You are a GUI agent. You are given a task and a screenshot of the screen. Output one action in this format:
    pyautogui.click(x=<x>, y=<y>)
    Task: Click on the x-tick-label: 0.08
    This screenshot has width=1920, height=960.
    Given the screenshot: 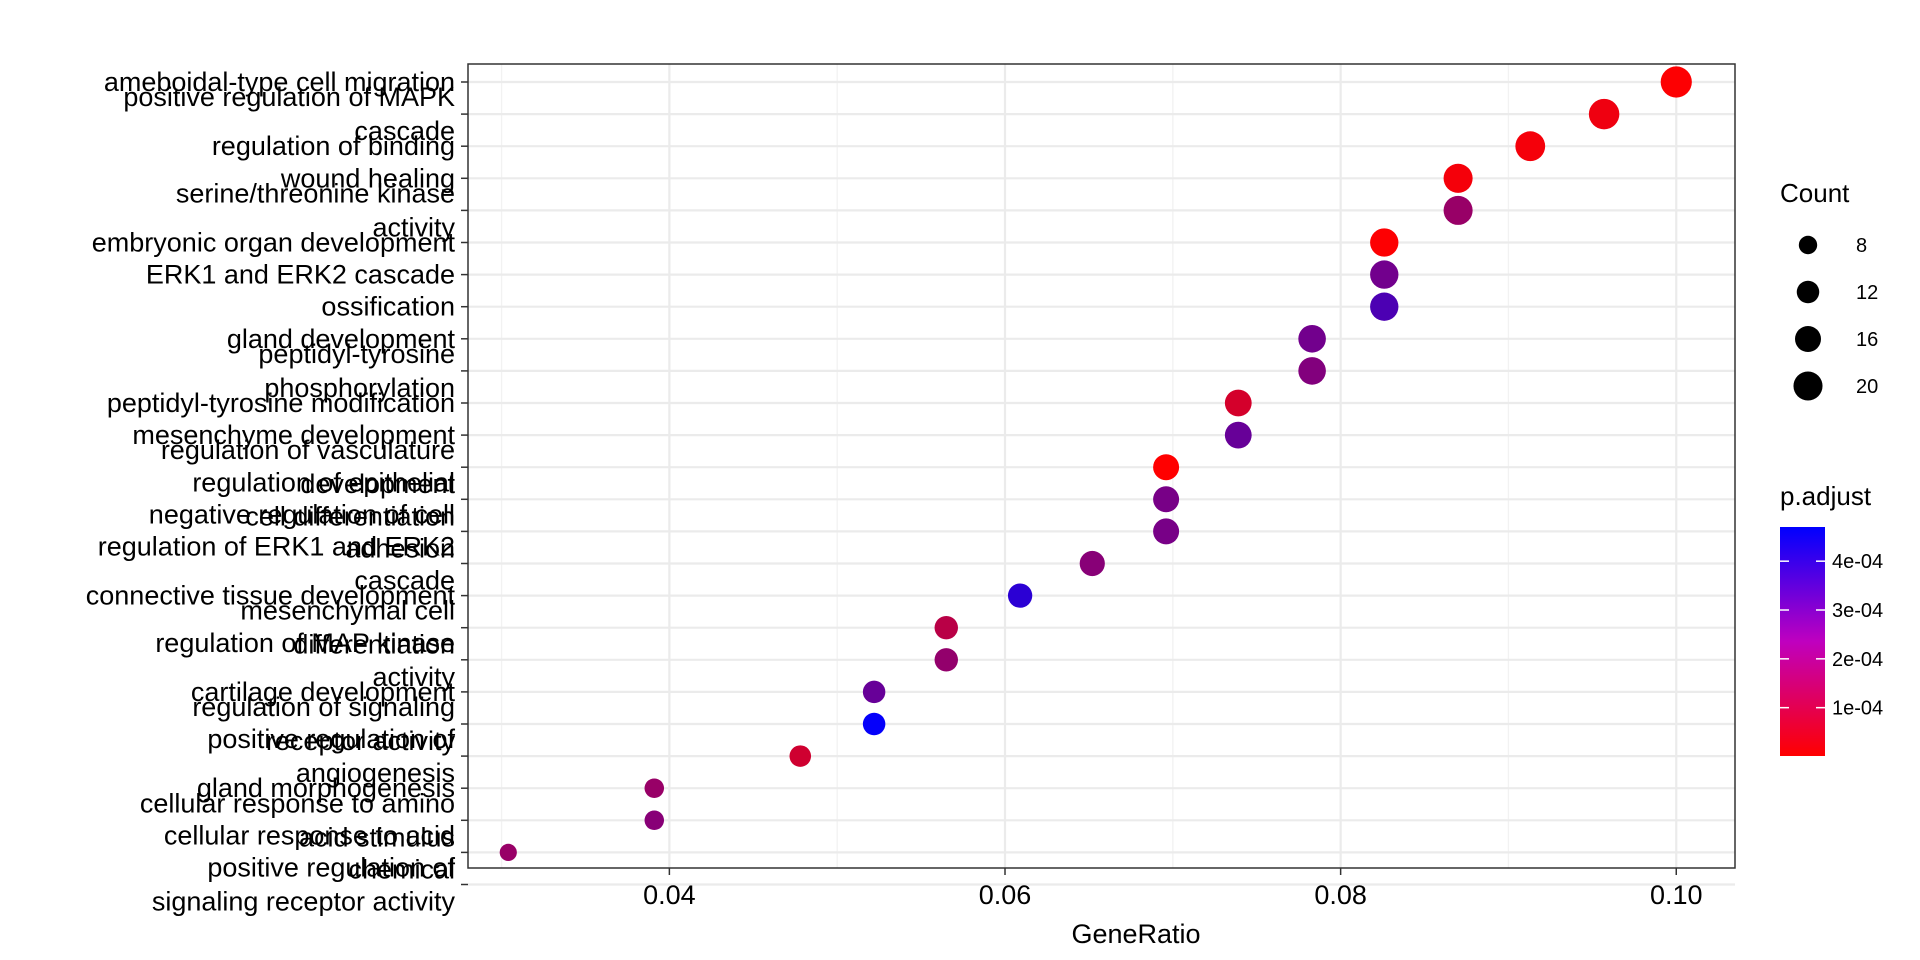 What is the action you would take?
    pyautogui.click(x=1340, y=895)
    